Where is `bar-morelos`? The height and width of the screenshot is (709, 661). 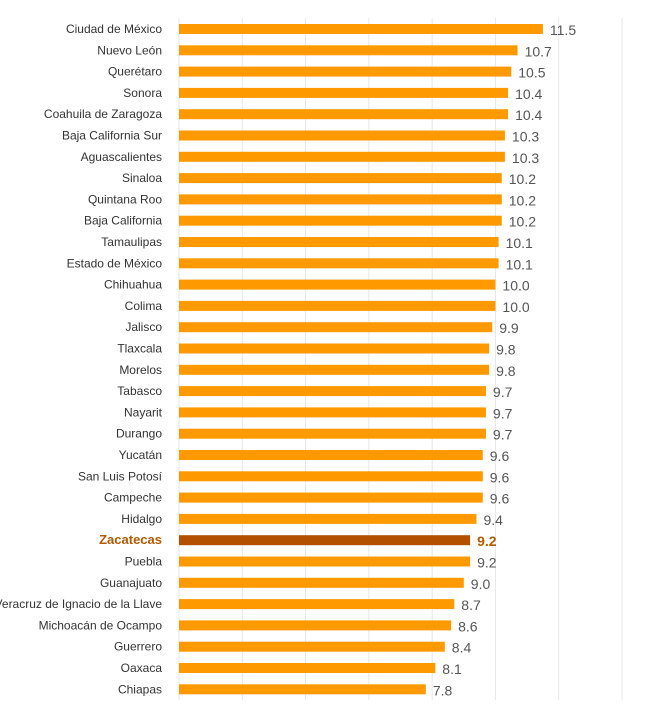 bar-morelos is located at coordinates (334, 369).